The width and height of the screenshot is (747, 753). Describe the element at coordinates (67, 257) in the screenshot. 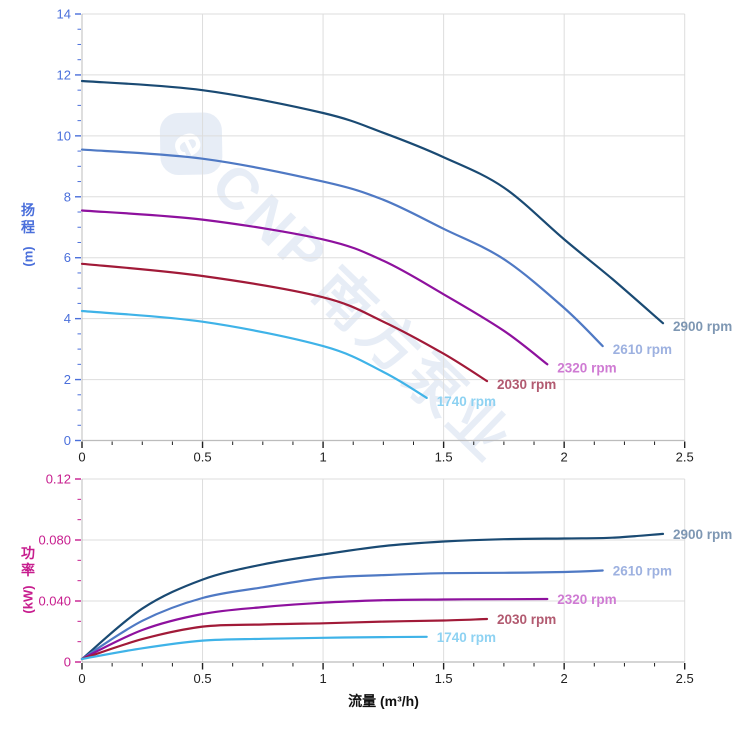

I see `y-tick-label: 6` at that location.